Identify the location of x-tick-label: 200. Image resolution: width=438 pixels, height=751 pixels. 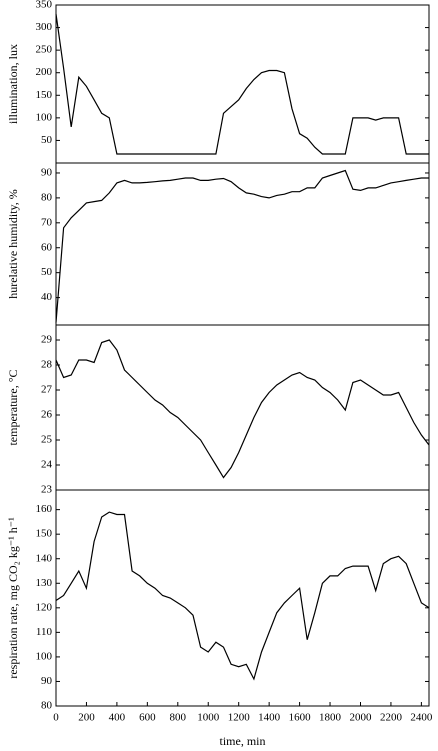
(86, 718).